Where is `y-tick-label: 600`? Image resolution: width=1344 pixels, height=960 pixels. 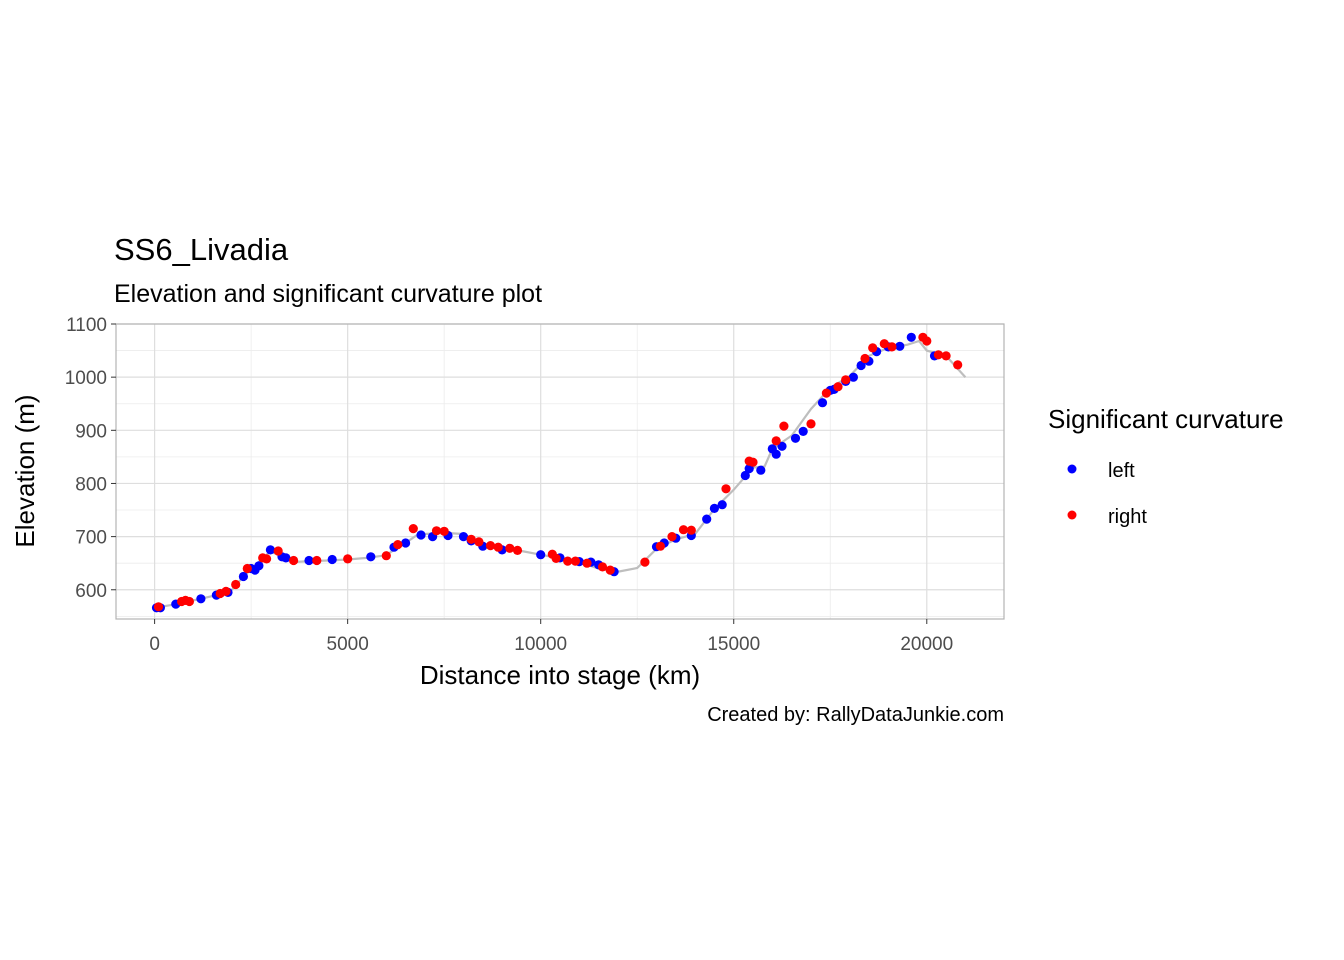 y-tick-label: 600 is located at coordinates (91, 591).